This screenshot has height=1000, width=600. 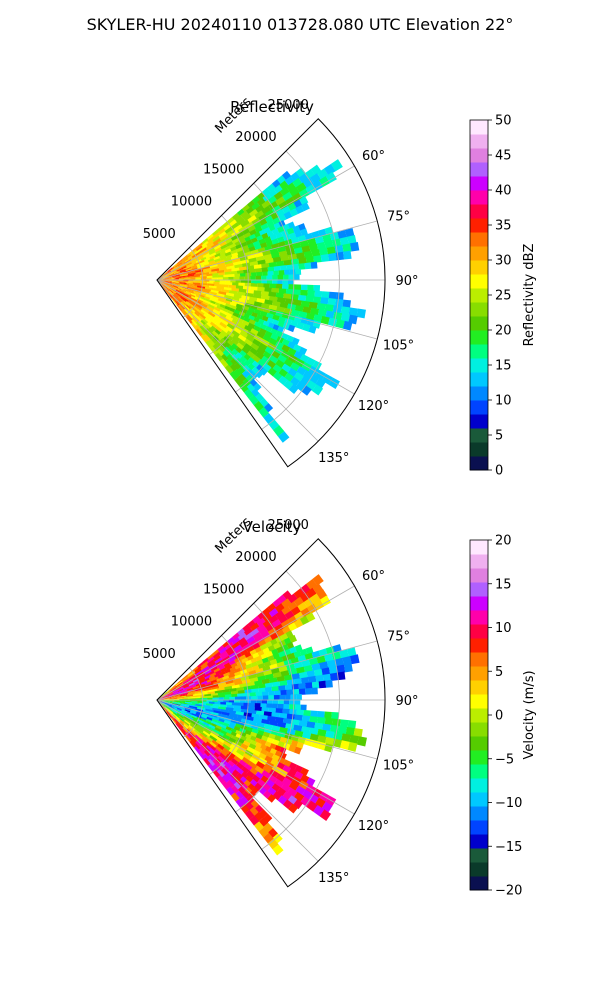 I want to click on colorbar-tick-label: 5, so click(x=499, y=672).